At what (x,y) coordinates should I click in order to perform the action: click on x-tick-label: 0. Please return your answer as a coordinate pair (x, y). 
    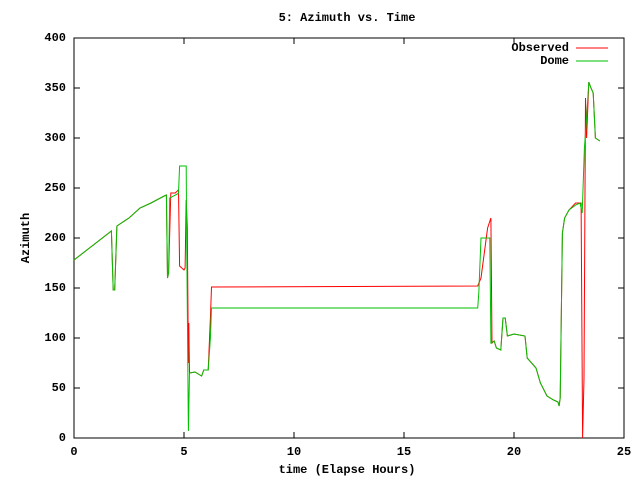
    Looking at the image, I should click on (73, 452).